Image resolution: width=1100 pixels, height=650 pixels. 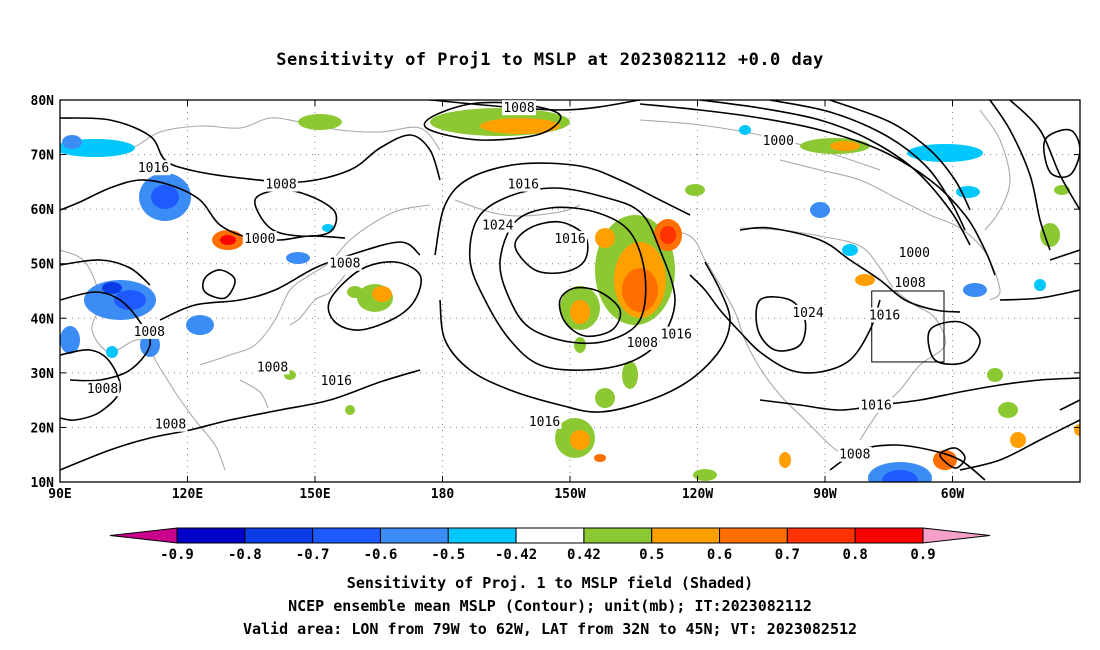 I want to click on lat-label: 70N, so click(x=43, y=156).